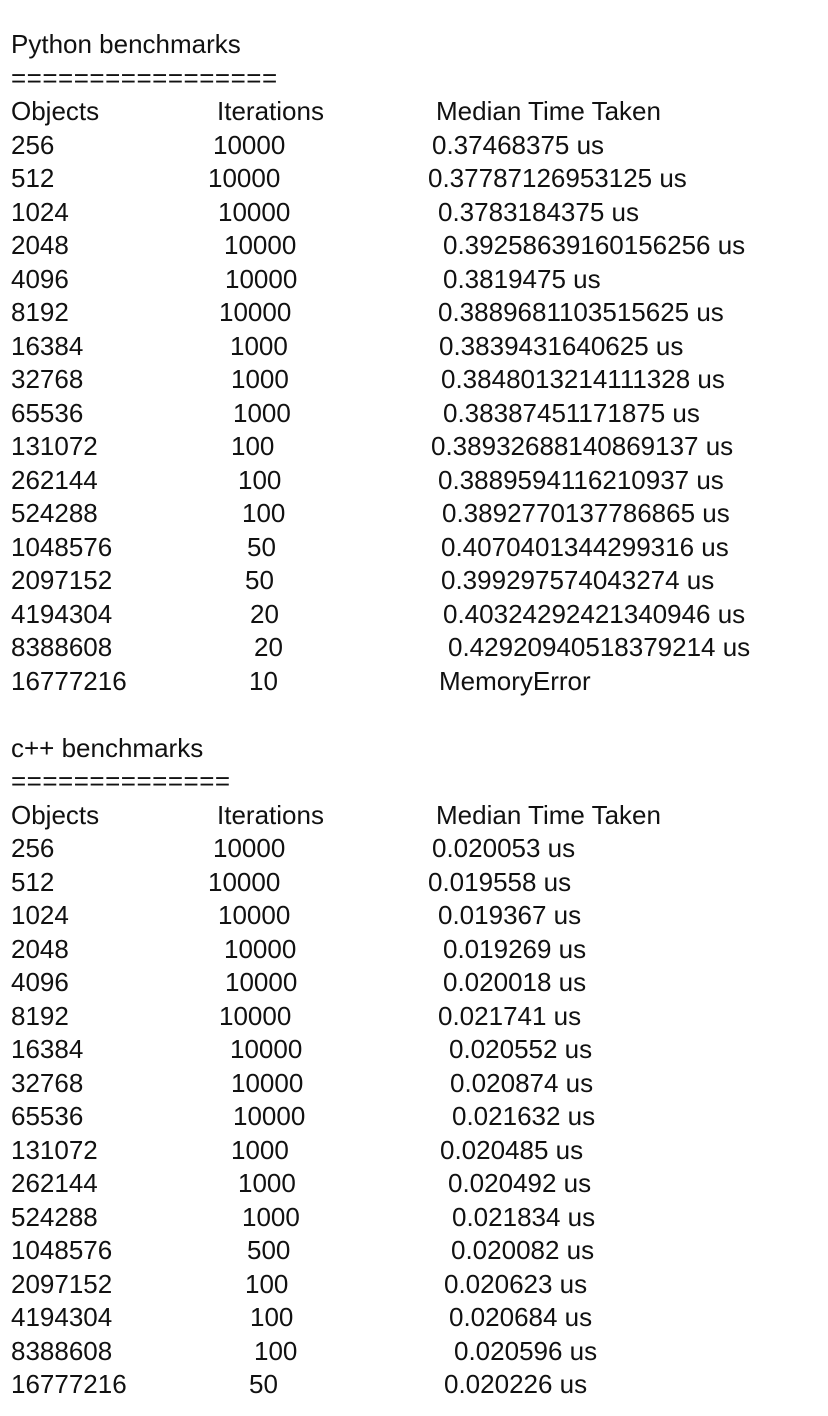  Describe the element at coordinates (582, 446) in the screenshot. I see `median-time-cell: 0.38932688140869137 us` at that location.